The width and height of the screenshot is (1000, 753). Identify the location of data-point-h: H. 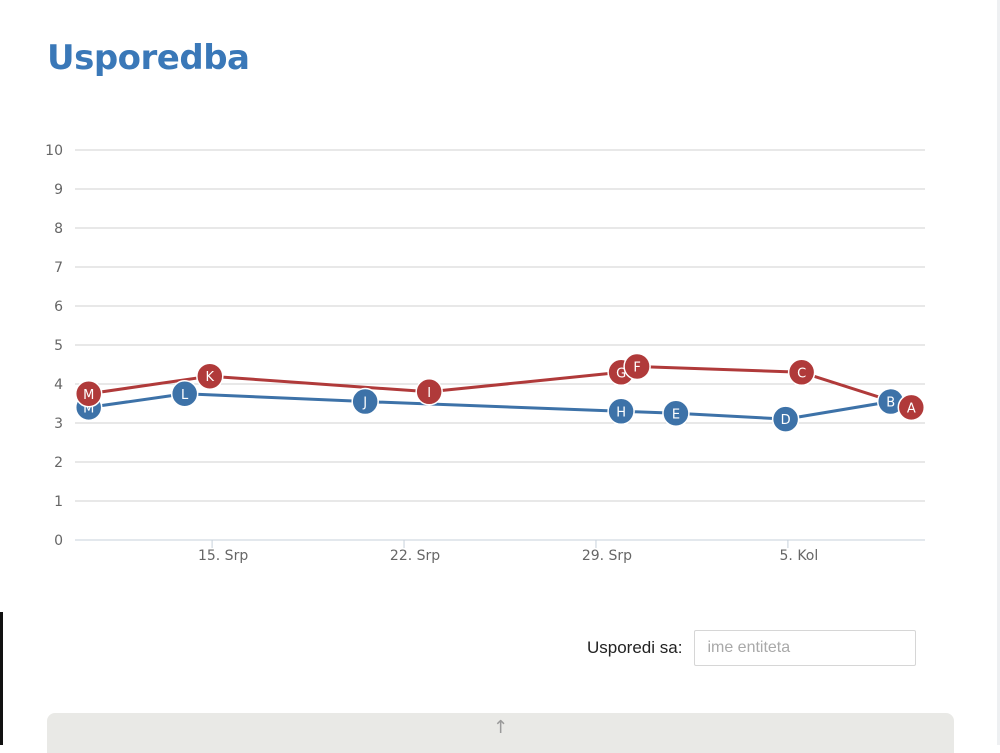
(621, 411).